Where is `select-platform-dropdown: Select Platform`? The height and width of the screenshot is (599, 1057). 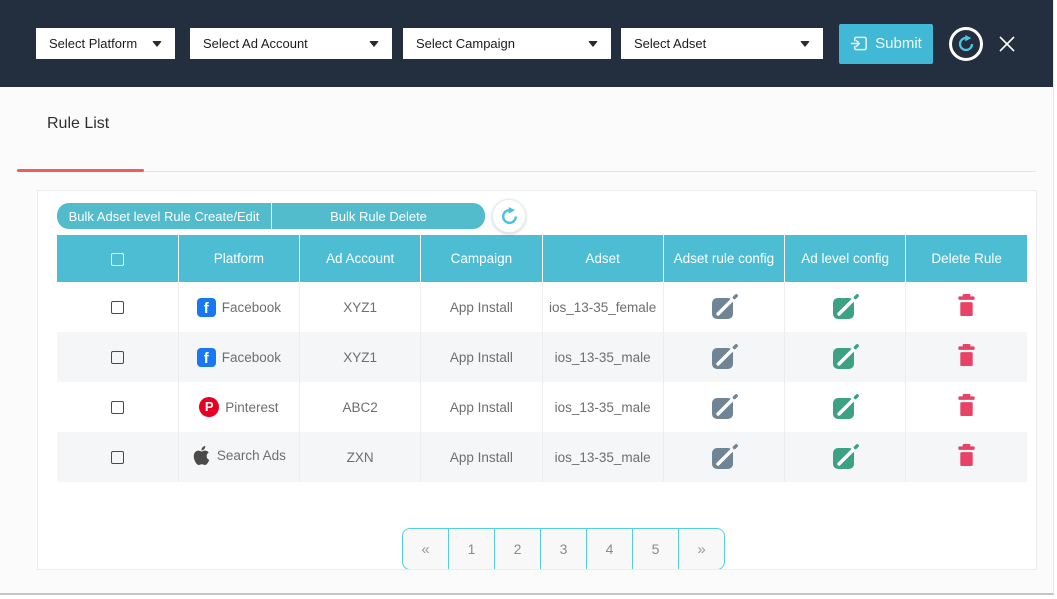
select-platform-dropdown: Select Platform is located at coordinates (105, 43).